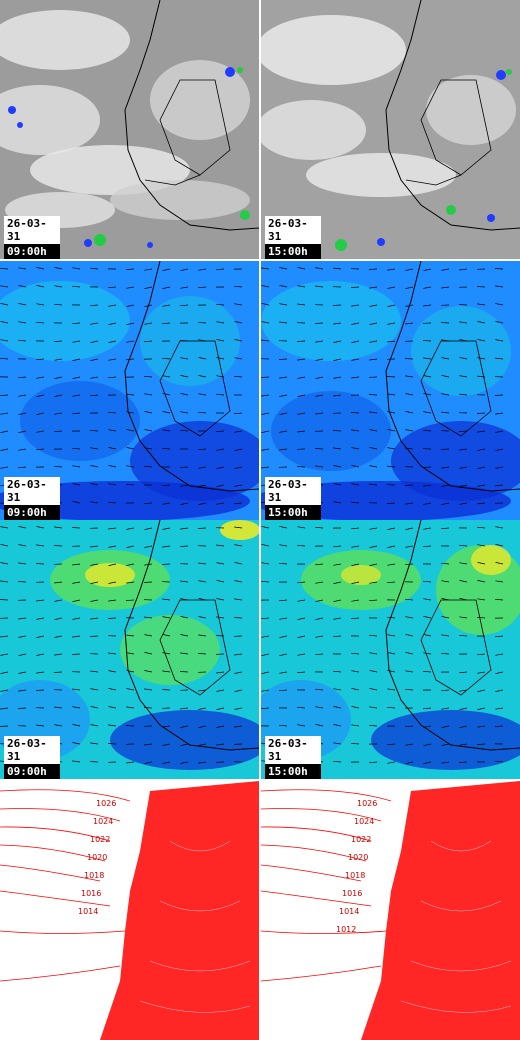 The width and height of the screenshot is (520, 1040). What do you see at coordinates (367, 803) in the screenshot?
I see `isobar-label: 1026` at bounding box center [367, 803].